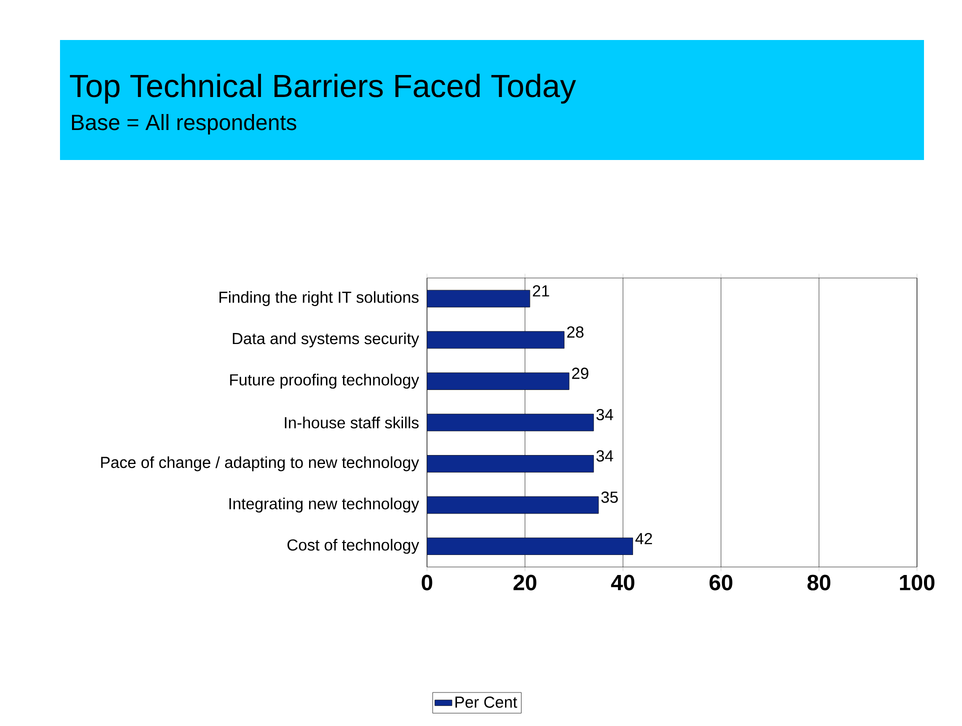 This screenshot has height=726, width=962. What do you see at coordinates (325, 381) in the screenshot?
I see `y-tick-label: Future proofing technology` at bounding box center [325, 381].